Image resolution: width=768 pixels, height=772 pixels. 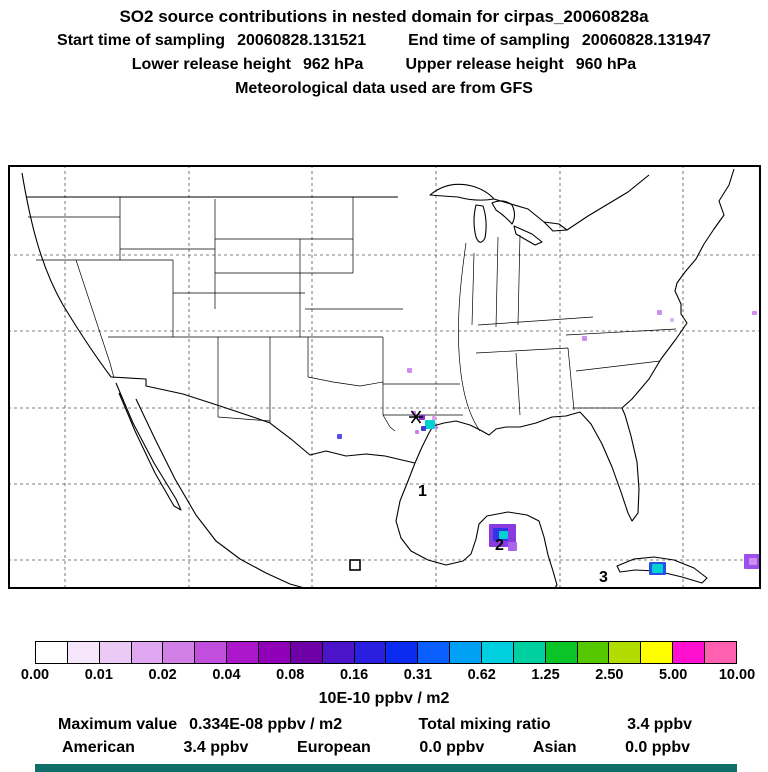 What do you see at coordinates (162, 675) in the screenshot?
I see `colorbar-tick-label: 0.02` at bounding box center [162, 675].